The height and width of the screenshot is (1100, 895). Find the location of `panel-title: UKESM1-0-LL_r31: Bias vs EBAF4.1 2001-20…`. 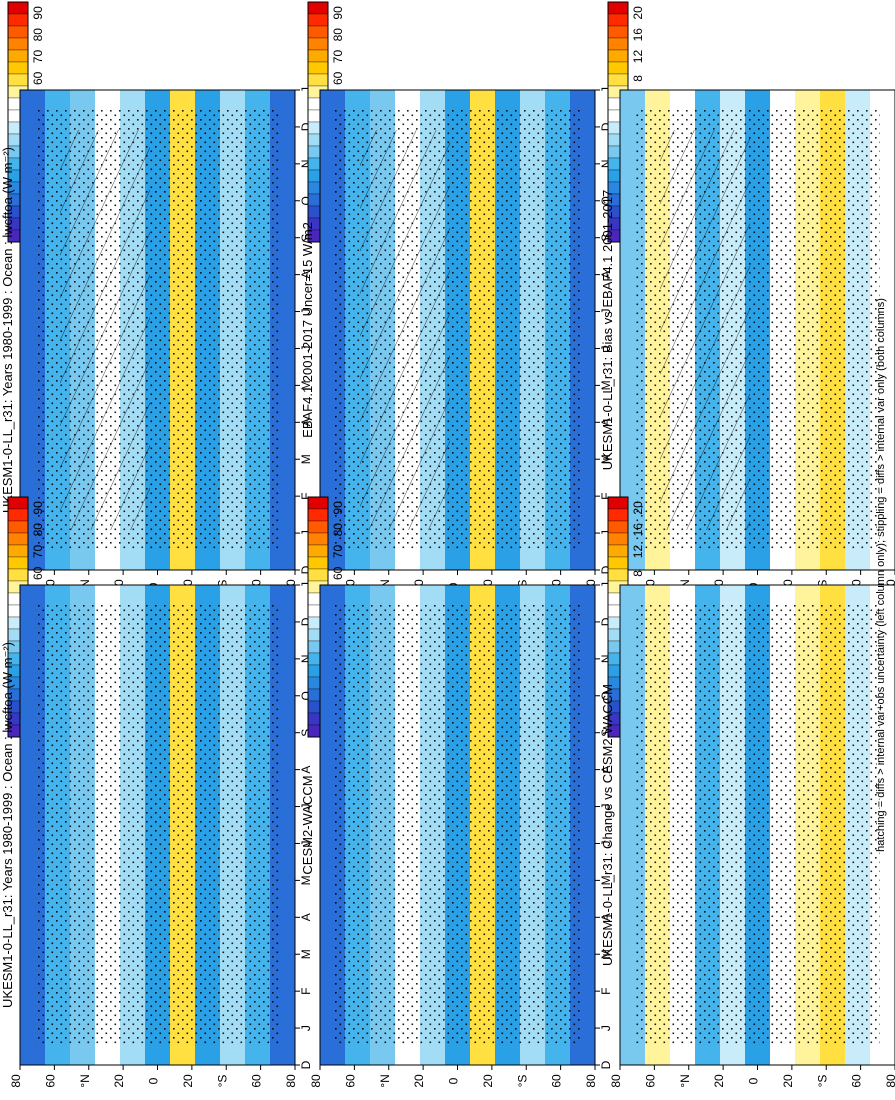

panel-title: UKESM1-0-LL_r31: Bias vs EBAF4.1 2001-20… is located at coordinates (607, 330).